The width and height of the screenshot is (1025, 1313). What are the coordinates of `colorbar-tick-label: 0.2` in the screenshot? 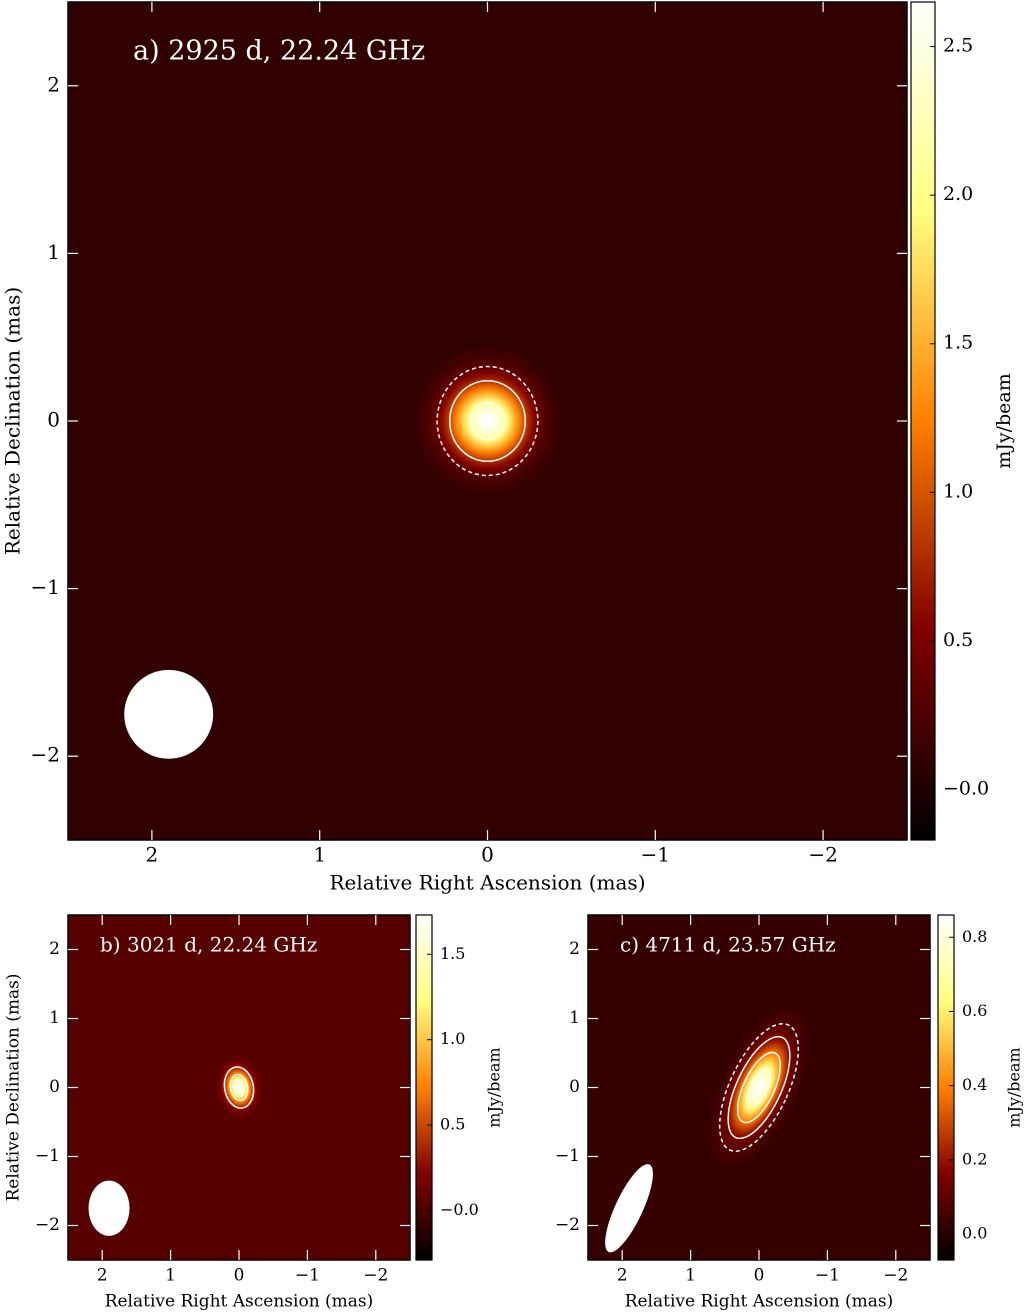 It's located at (974, 1158).